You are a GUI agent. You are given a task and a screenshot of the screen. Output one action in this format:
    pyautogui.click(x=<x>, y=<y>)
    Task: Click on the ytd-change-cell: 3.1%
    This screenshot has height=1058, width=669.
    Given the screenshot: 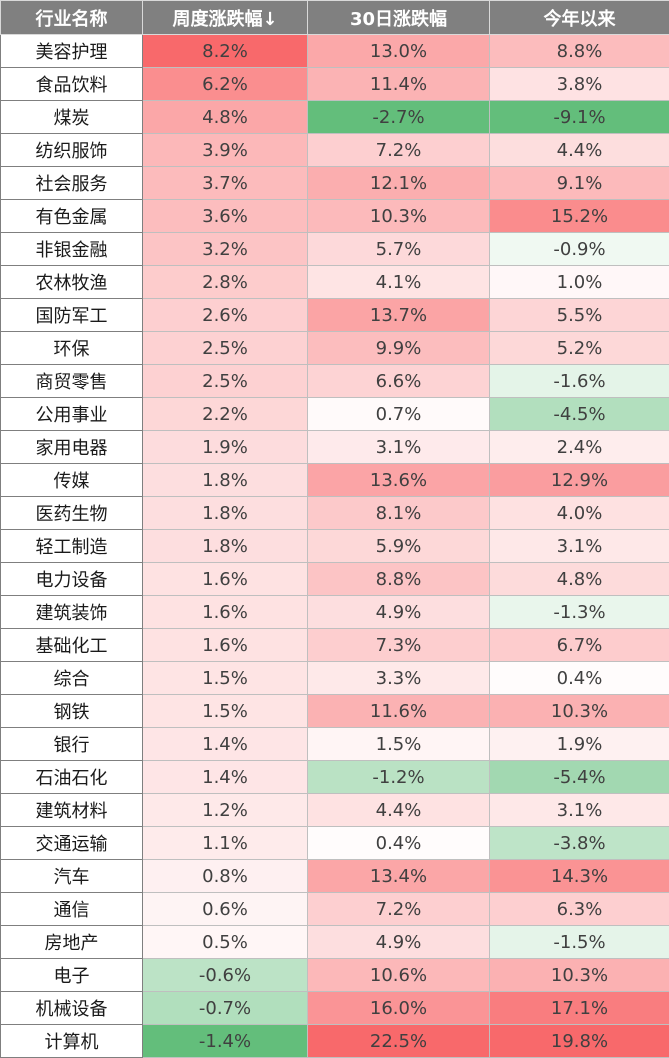 What is the action you would take?
    pyautogui.click(x=579, y=546)
    